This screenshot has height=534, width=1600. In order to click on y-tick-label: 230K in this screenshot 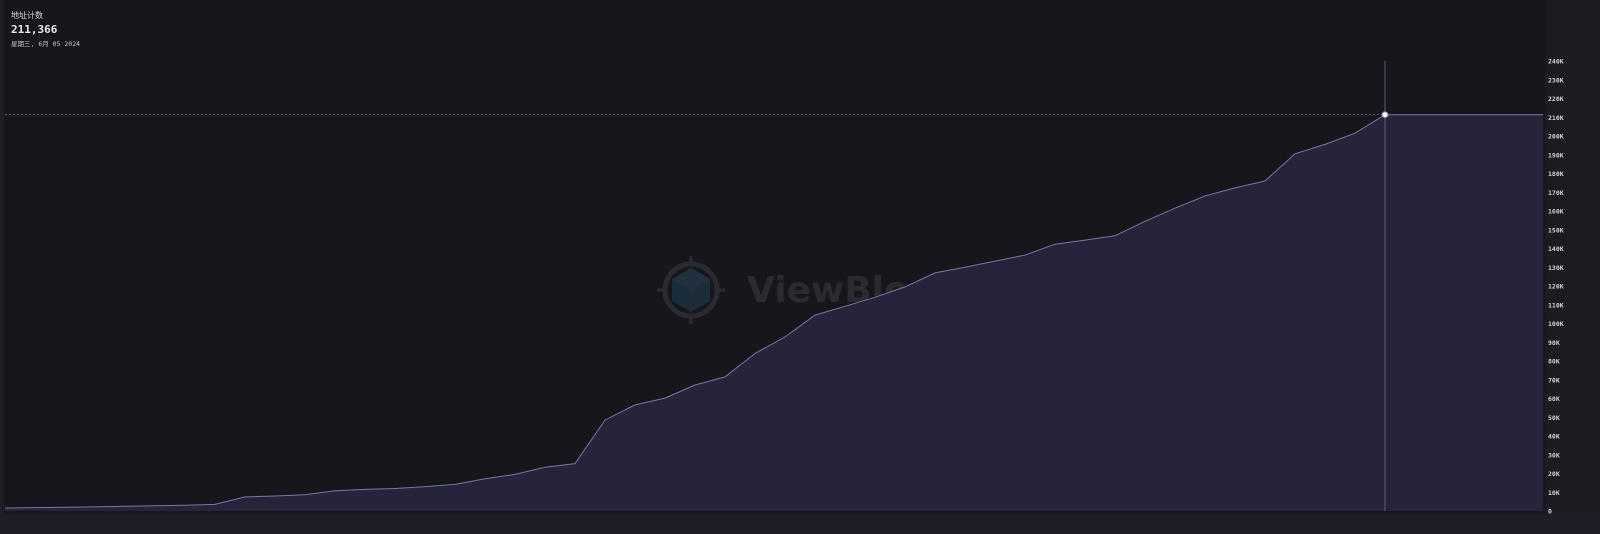, I will do `click(1556, 80)`.